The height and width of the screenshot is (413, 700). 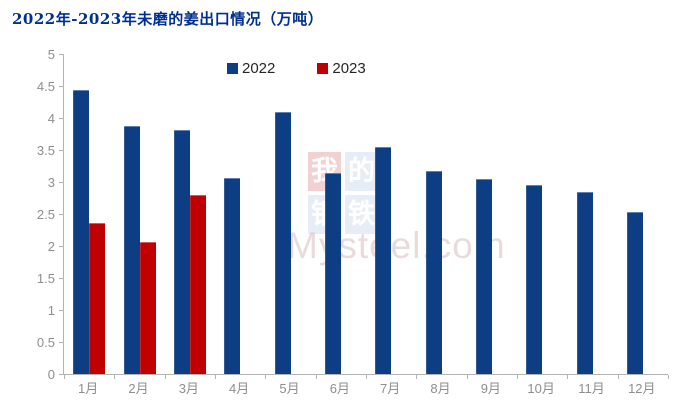 What do you see at coordinates (343, 171) in the screenshot?
I see `watermark-row: 我的` at bounding box center [343, 171].